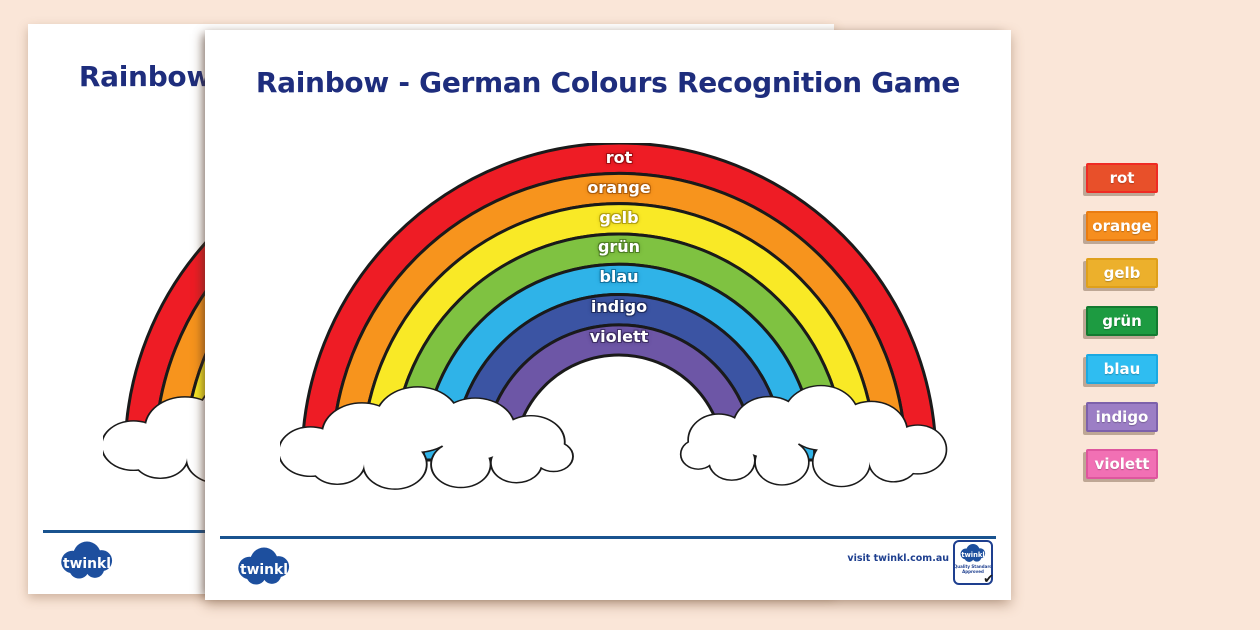 The height and width of the screenshot is (630, 1260). What do you see at coordinates (1122, 273) in the screenshot?
I see `color-card-gelb: gelb` at bounding box center [1122, 273].